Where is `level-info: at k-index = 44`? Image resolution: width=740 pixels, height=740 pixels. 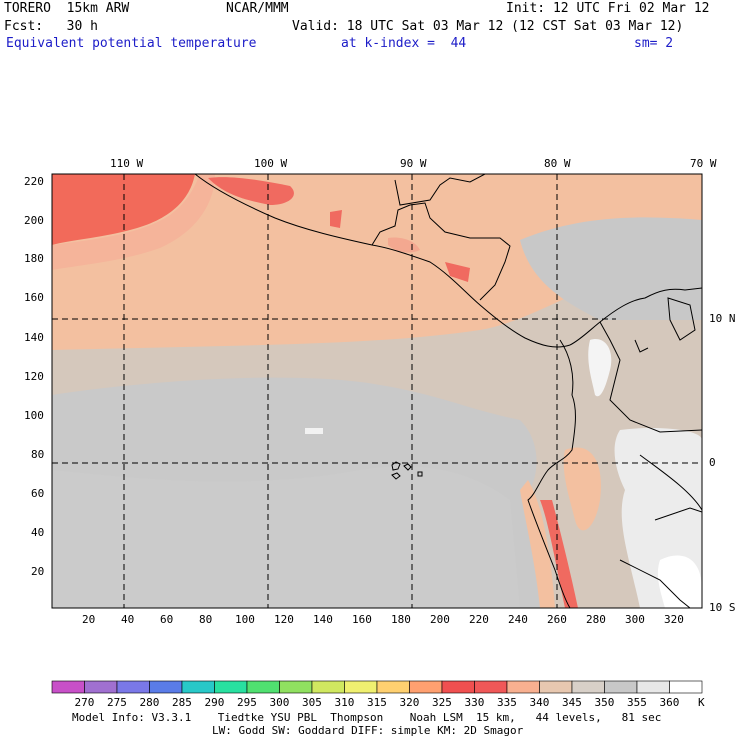
level-info: at k-index = 44 is located at coordinates (404, 43).